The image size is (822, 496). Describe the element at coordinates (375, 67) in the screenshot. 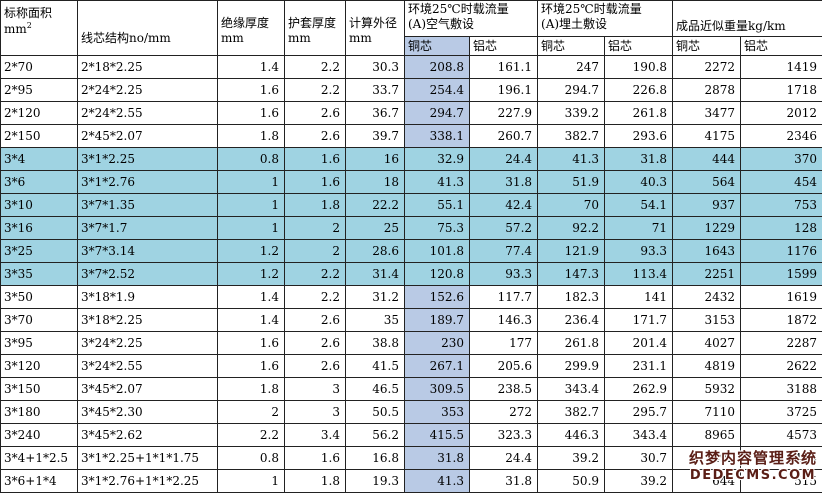

I see `cell-diameter: 30.3` at that location.